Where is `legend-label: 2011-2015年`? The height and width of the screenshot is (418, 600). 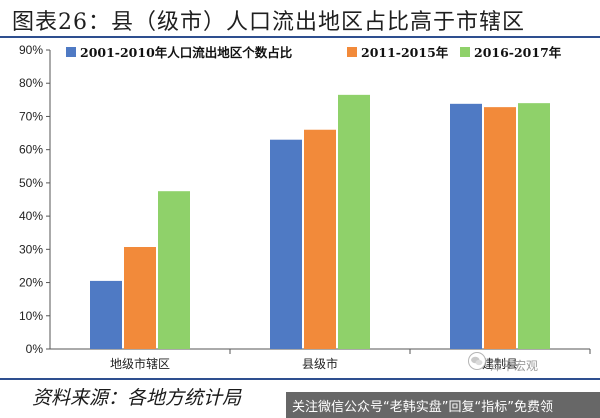
legend-label: 2011-2015年 is located at coordinates (405, 52).